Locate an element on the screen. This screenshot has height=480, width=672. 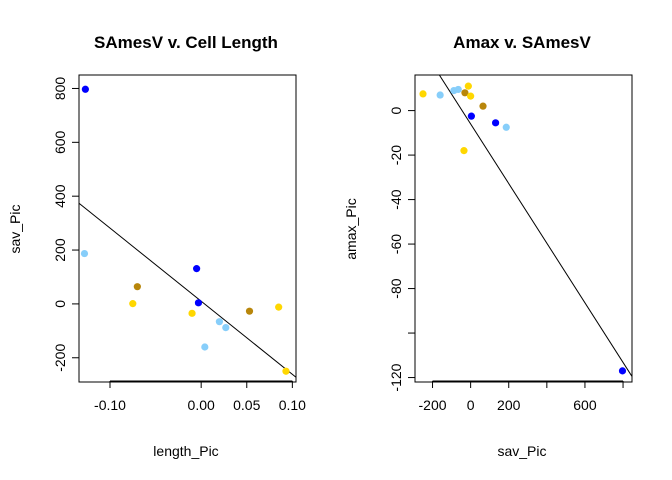
x-tick-label: 200 is located at coordinates (509, 405).